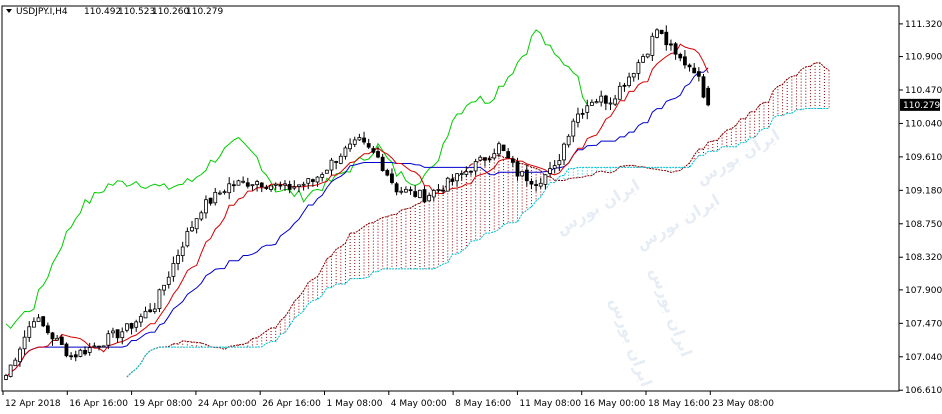  I want to click on current-price-label: 110.279, so click(921, 106).